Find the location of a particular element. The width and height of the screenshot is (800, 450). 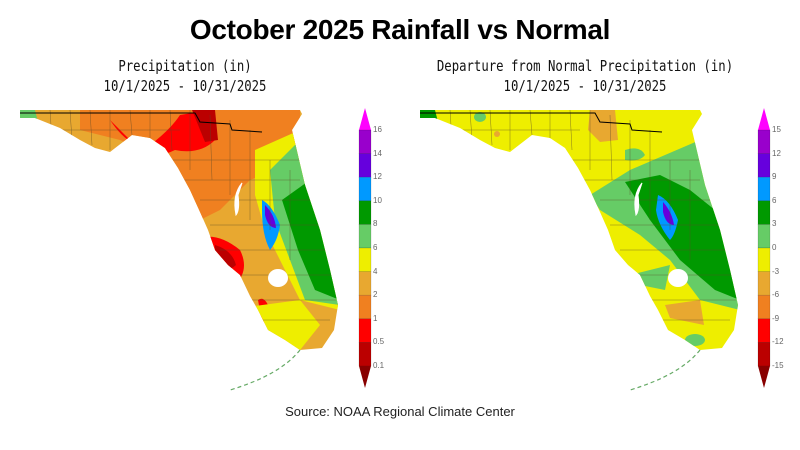

legend-tick-label: 2 is located at coordinates (375, 295).